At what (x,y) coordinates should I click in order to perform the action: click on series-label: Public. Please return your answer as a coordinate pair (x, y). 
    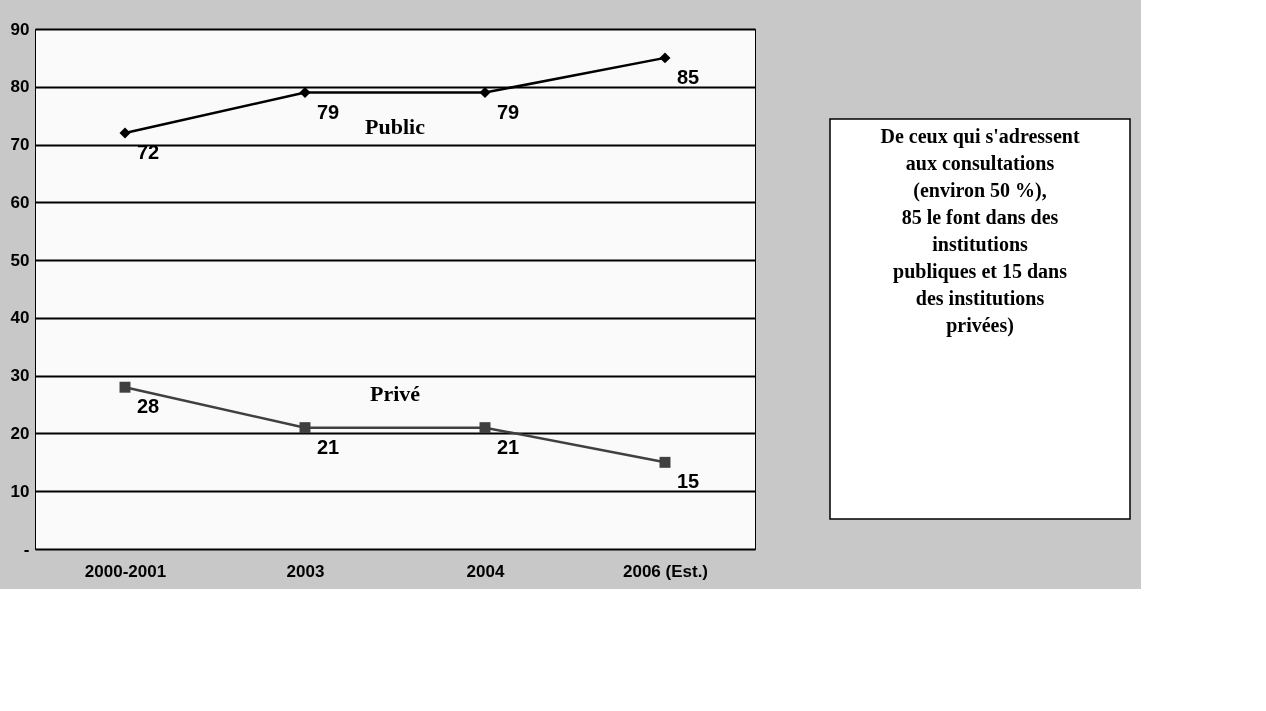
    Looking at the image, I should click on (395, 126).